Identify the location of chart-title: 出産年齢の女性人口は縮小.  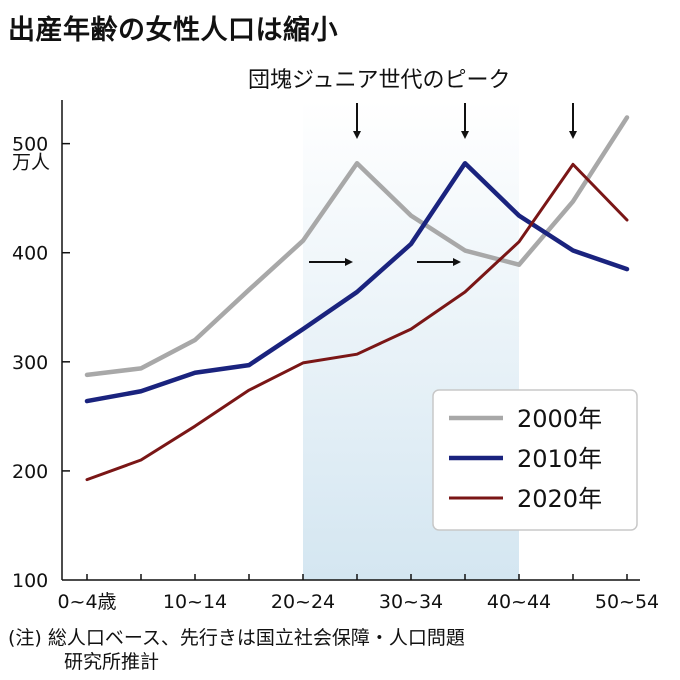
(173, 30).